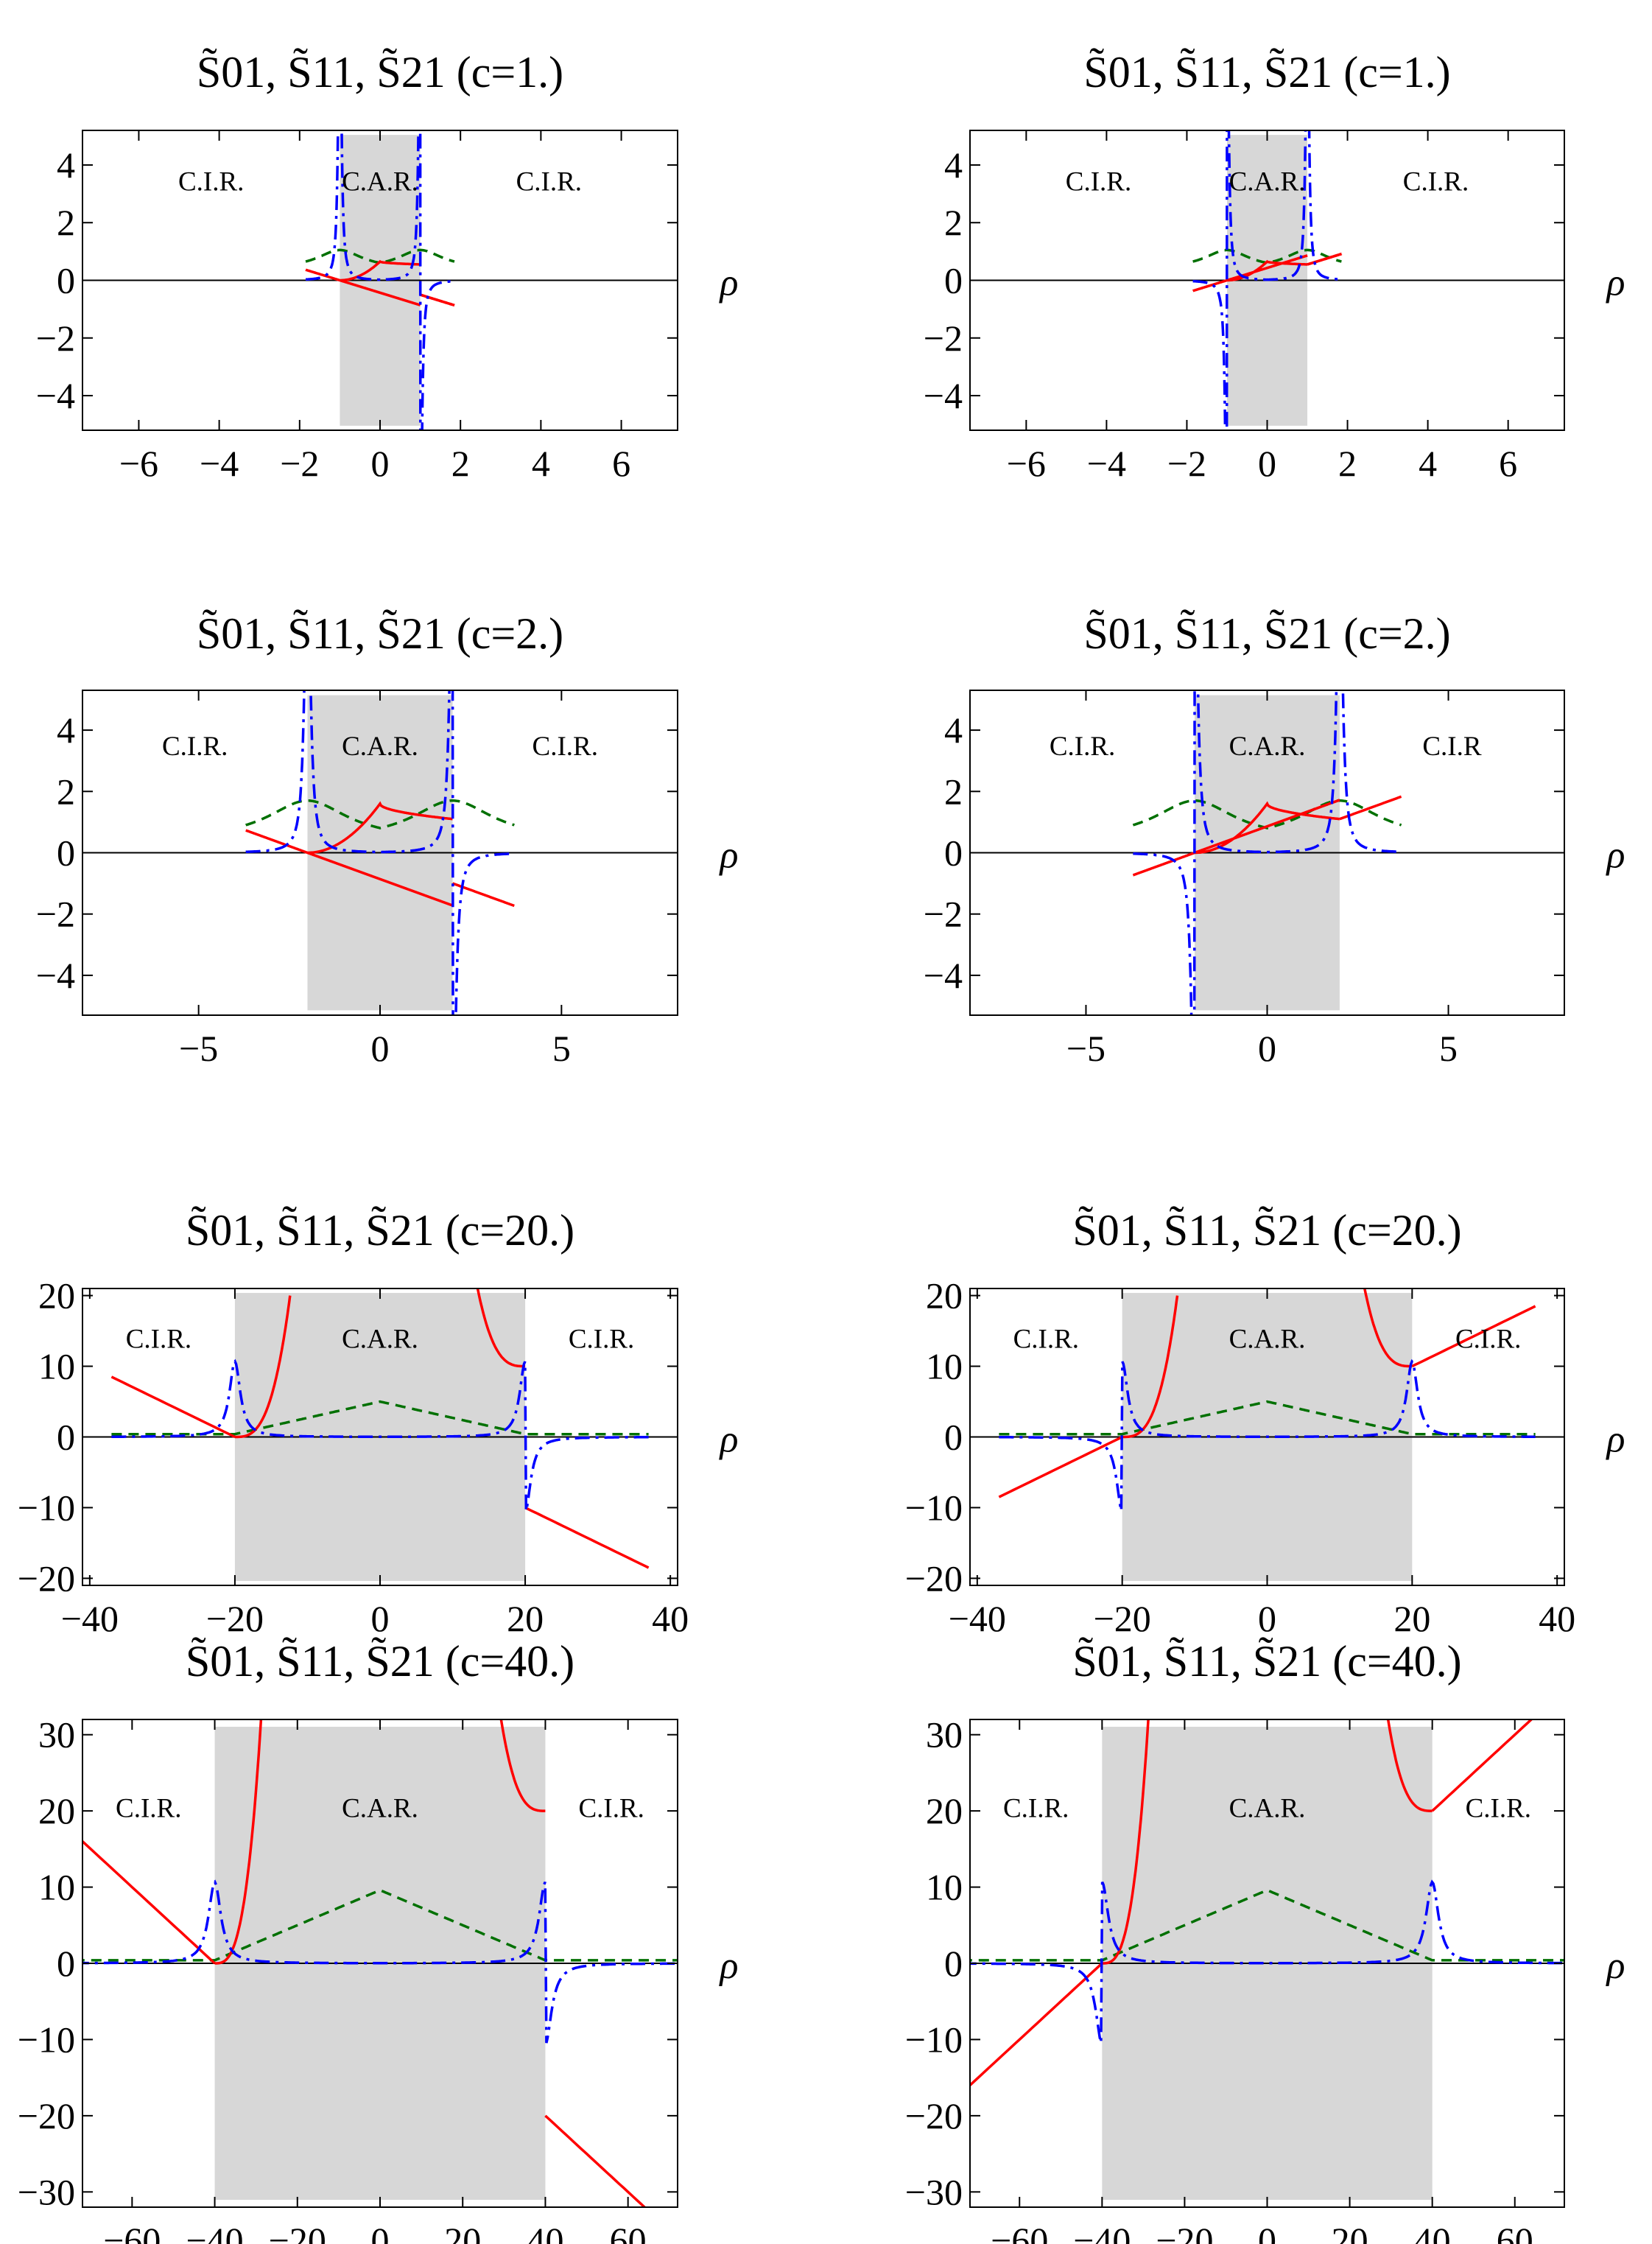 Image resolution: width=1652 pixels, height=2244 pixels. I want to click on x-tick-label: 5, so click(561, 1048).